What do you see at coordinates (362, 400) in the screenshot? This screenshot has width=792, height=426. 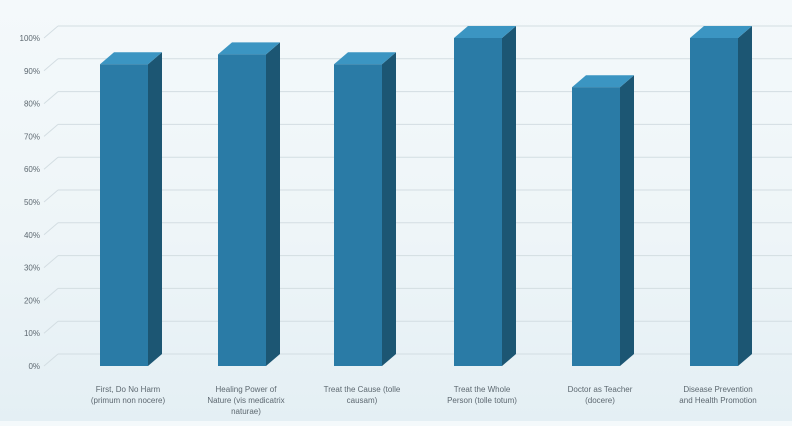 I see `x-category-label-line: causam)` at bounding box center [362, 400].